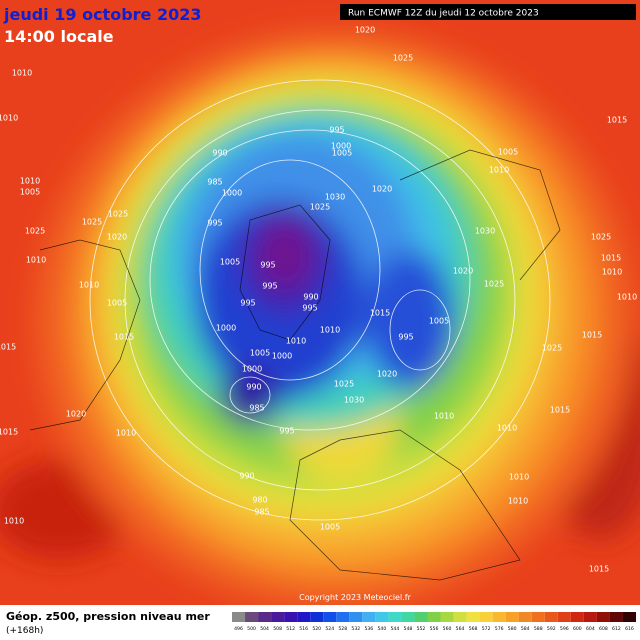 Image resolution: width=640 pixels, height=640 pixels. I want to click on colorbar-label: 548, so click(408, 629).